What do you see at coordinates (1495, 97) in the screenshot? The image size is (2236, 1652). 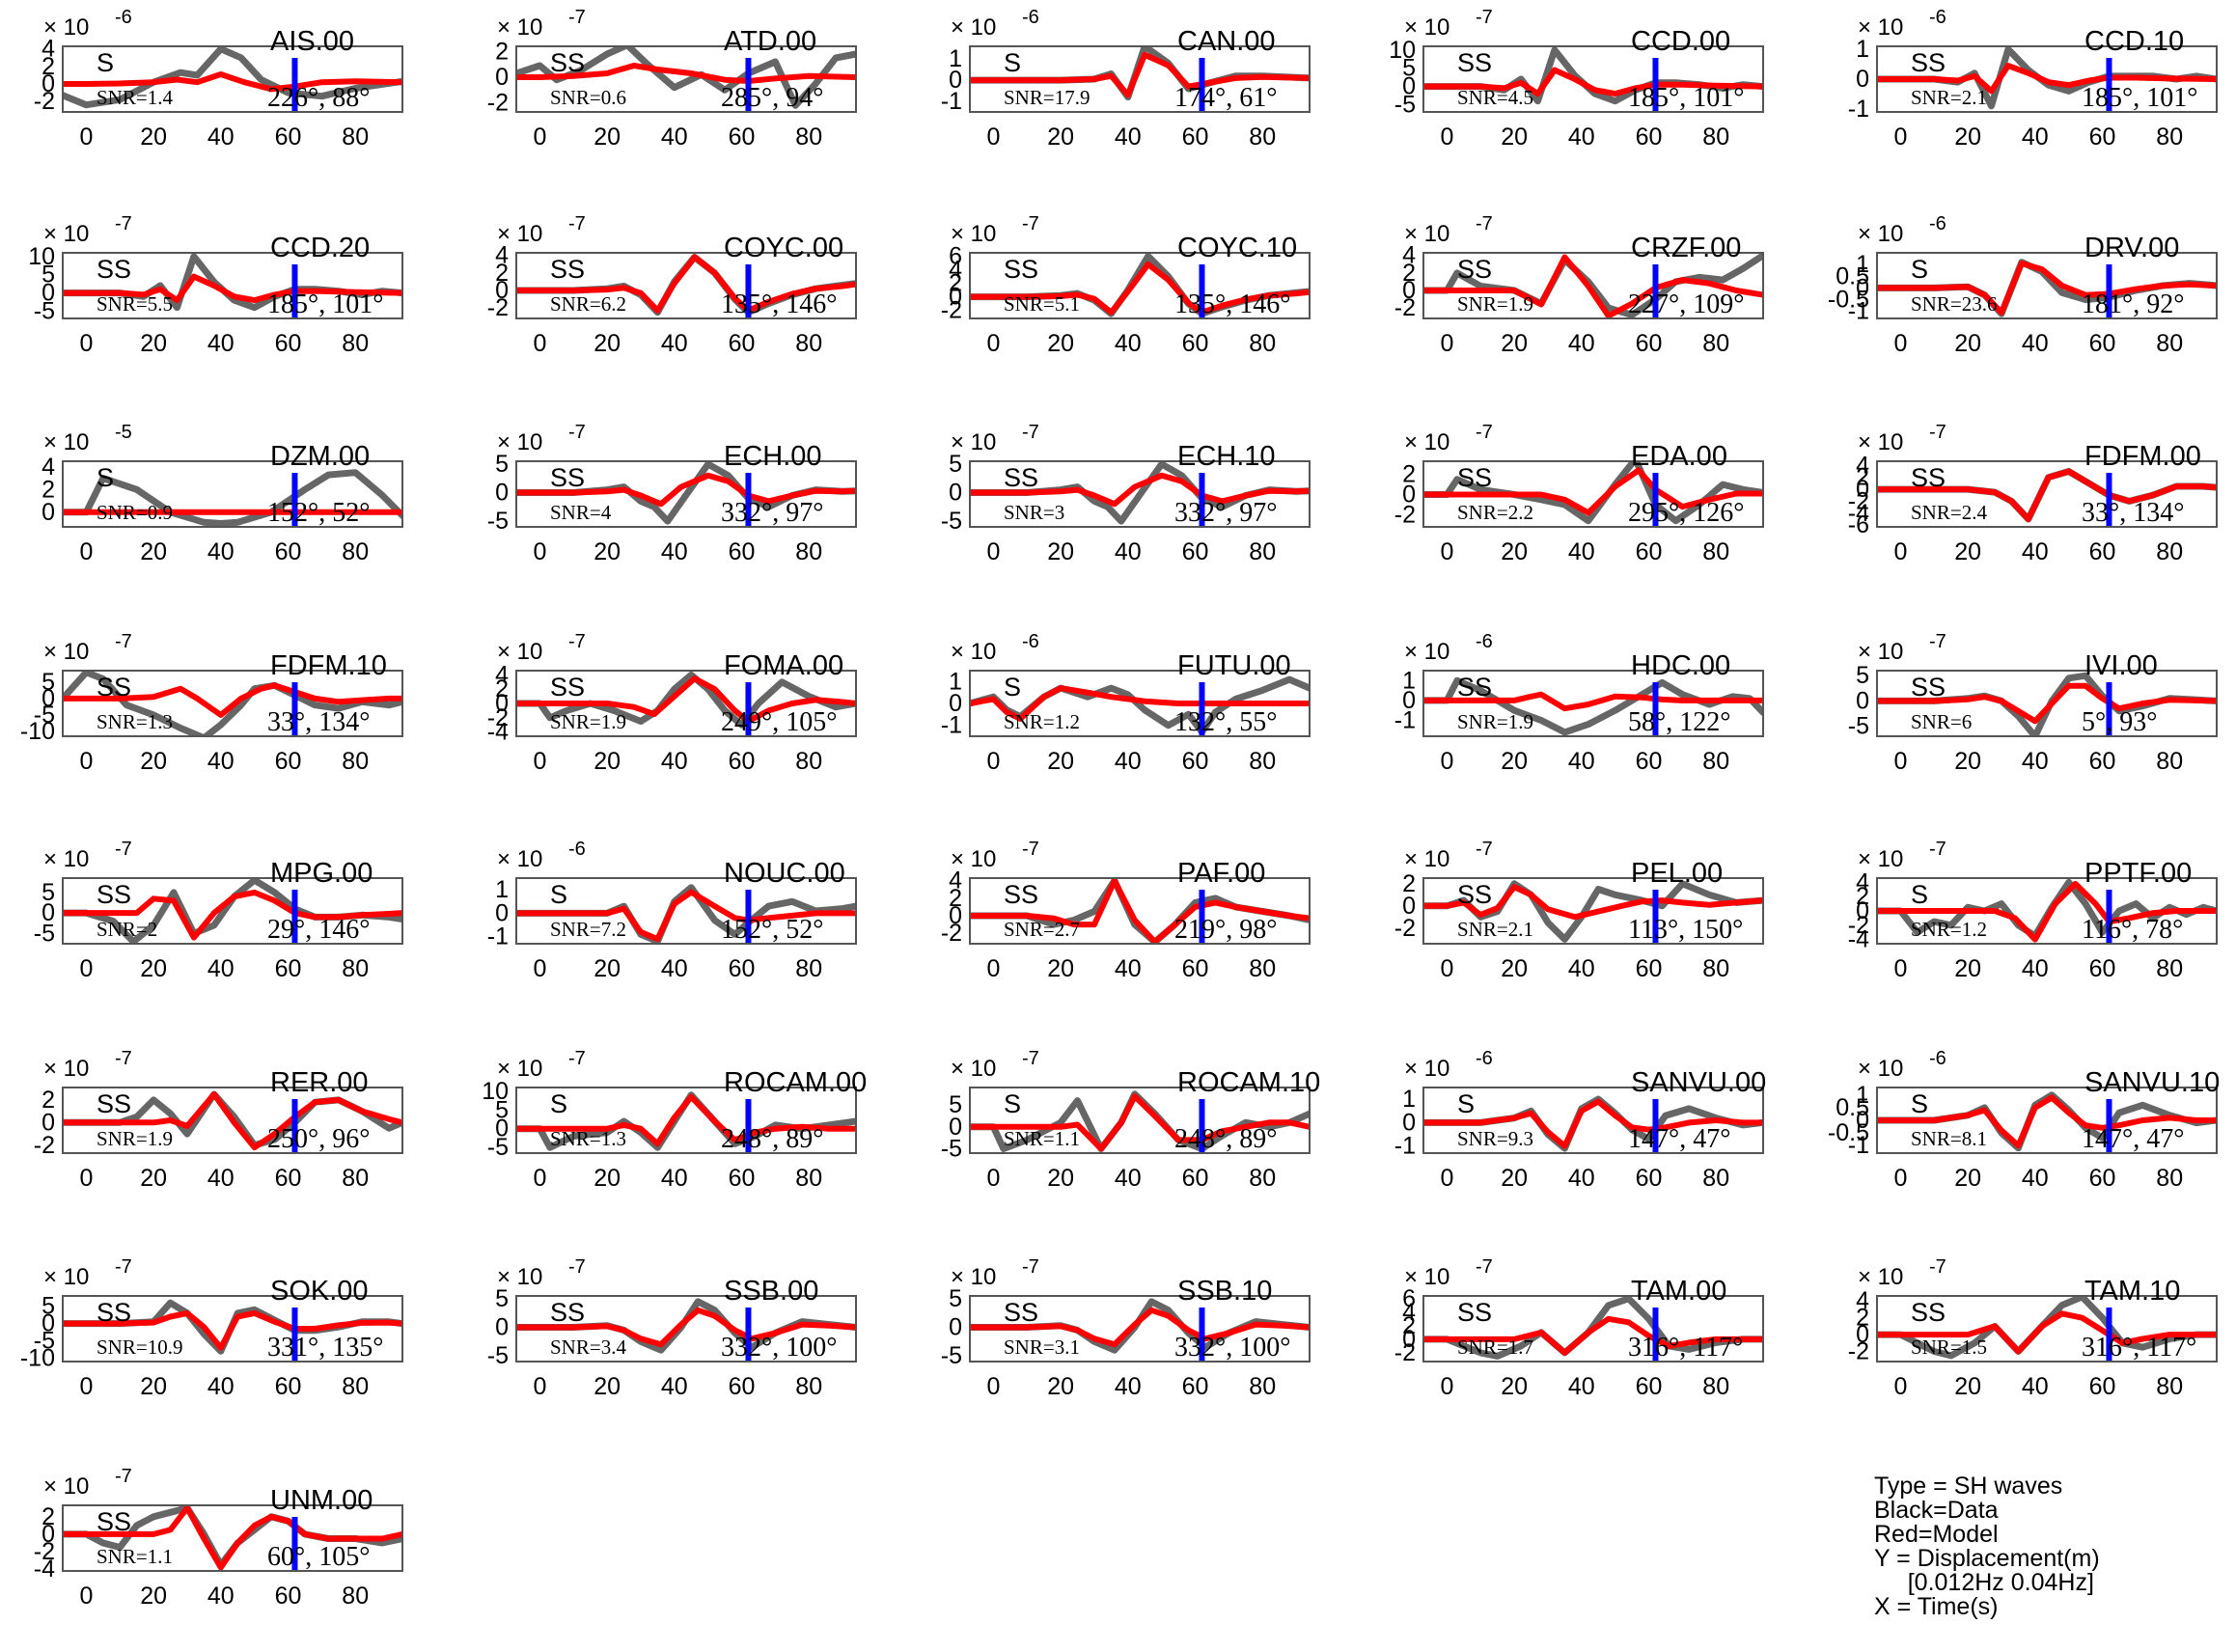 I see `snr-label: SNR=4.5` at bounding box center [1495, 97].